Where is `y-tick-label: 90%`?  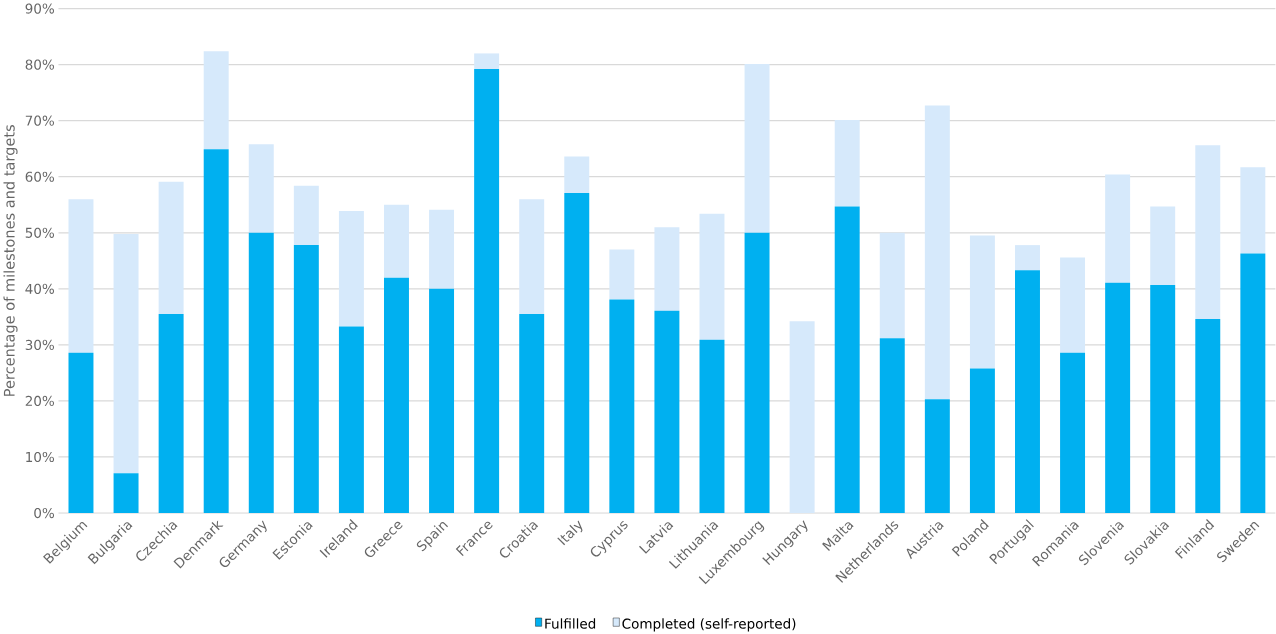 y-tick-label: 90% is located at coordinates (40, 8).